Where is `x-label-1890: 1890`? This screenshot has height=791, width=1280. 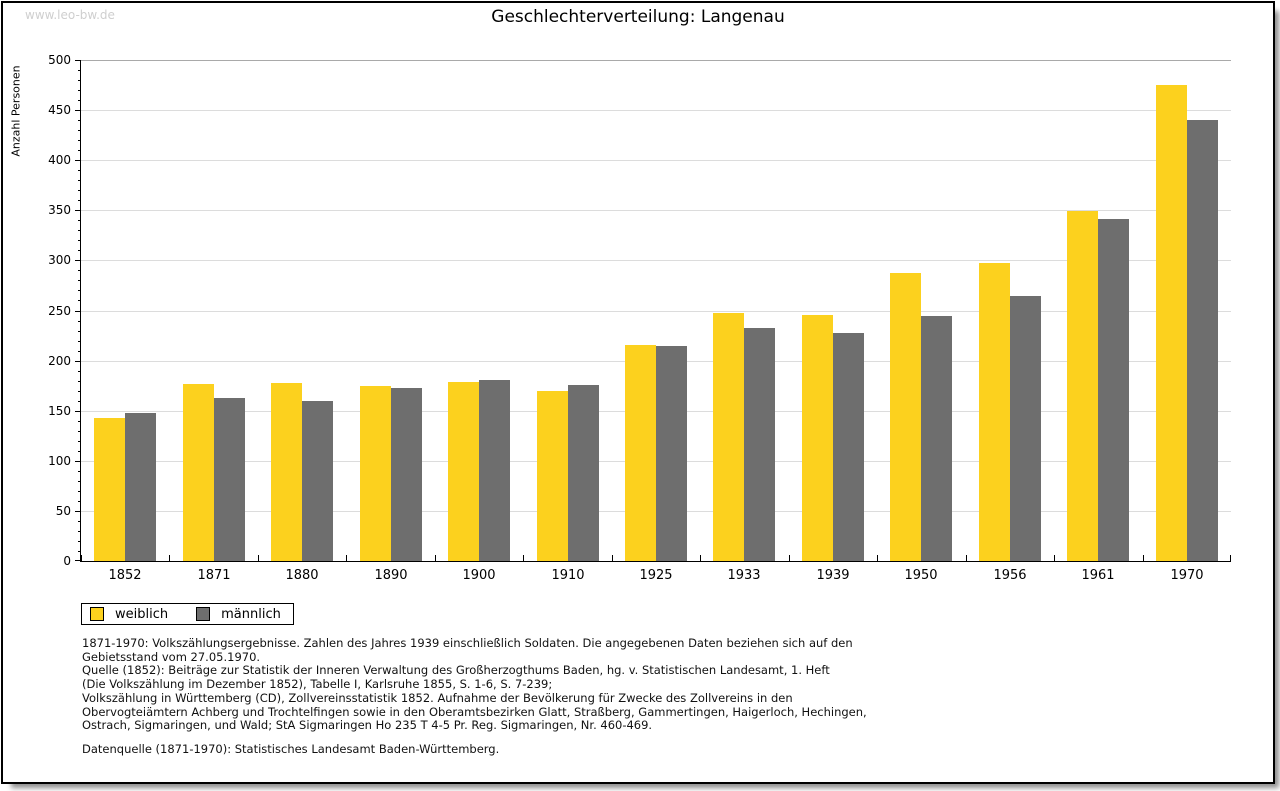
x-label-1890: 1890 is located at coordinates (391, 575).